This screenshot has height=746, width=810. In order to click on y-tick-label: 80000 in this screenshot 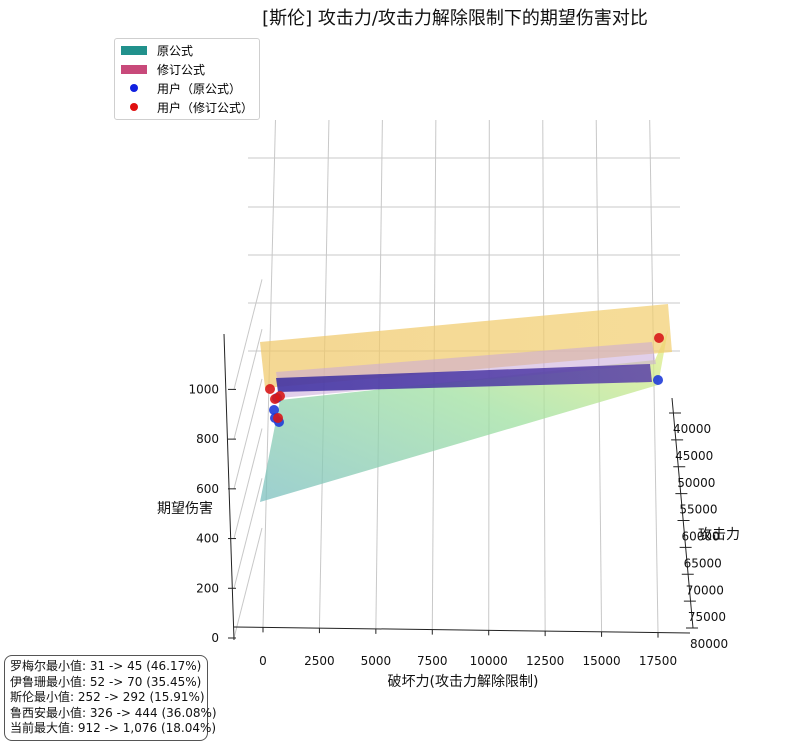, I will do `click(709, 644)`.